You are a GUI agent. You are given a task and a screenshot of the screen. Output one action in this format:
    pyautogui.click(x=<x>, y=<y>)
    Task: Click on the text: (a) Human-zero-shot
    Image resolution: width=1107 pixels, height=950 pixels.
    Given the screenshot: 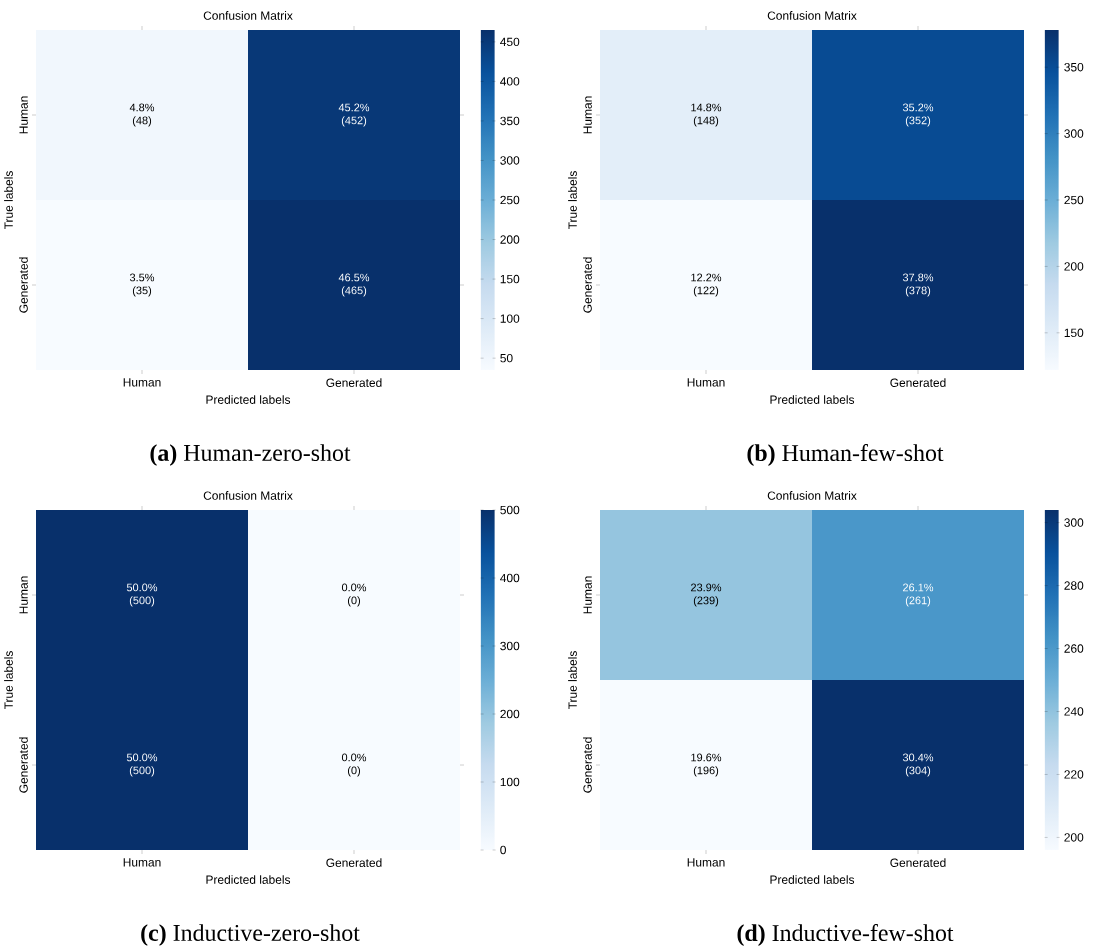 What is the action you would take?
    pyautogui.click(x=250, y=455)
    